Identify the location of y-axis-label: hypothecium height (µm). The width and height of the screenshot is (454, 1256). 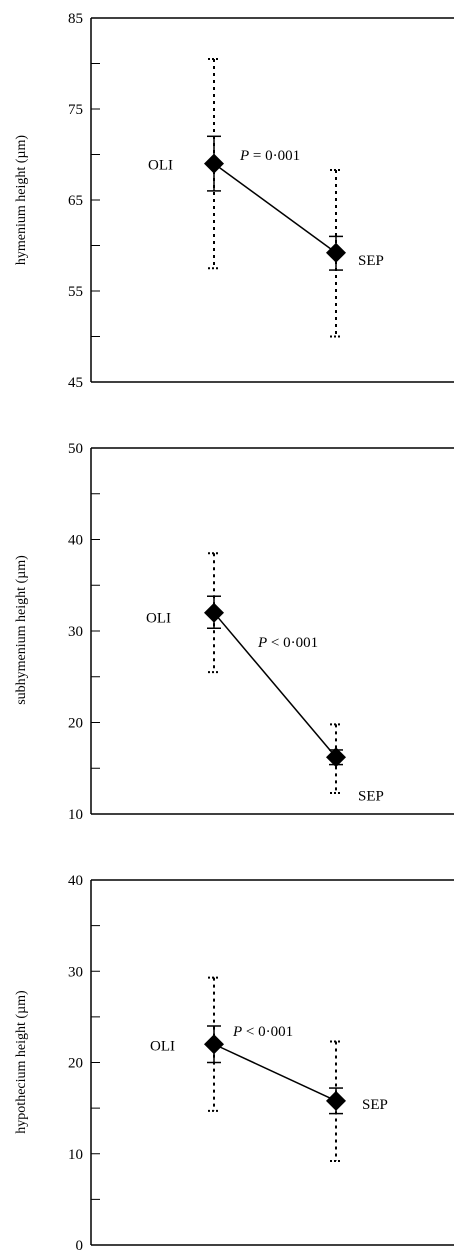
(21, 1062).